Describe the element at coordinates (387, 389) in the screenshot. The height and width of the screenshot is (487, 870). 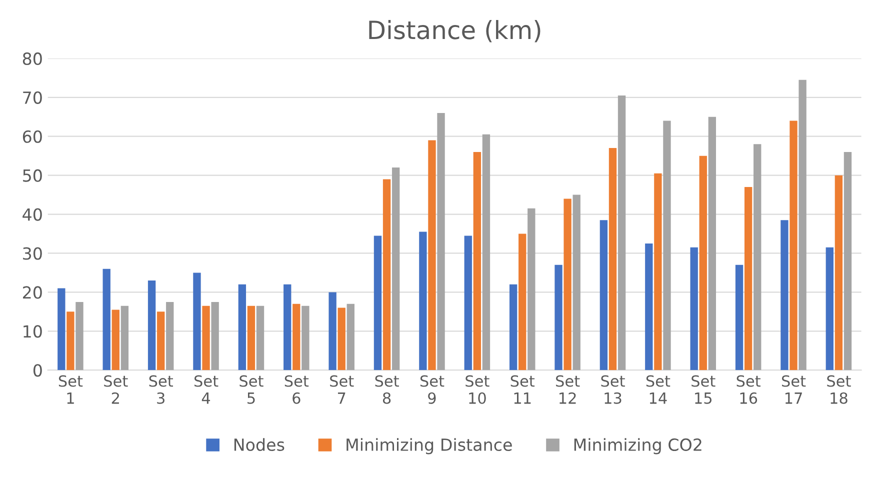
I see `x-tick-label: Set 8` at that location.